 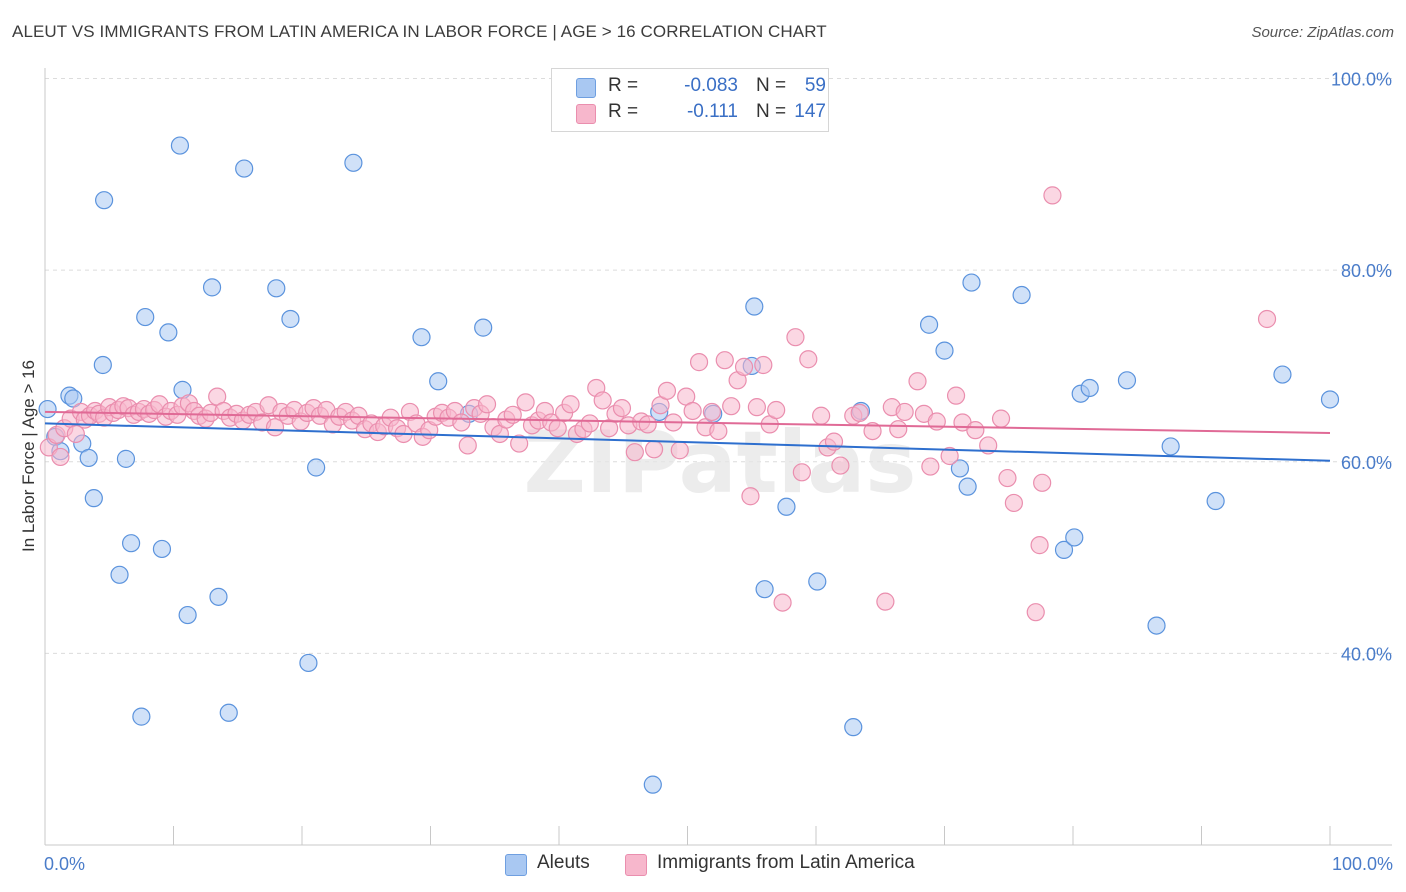 What do you see at coordinates (1366, 463) in the screenshot?
I see `y-tick-label: 60.0%` at bounding box center [1366, 463].